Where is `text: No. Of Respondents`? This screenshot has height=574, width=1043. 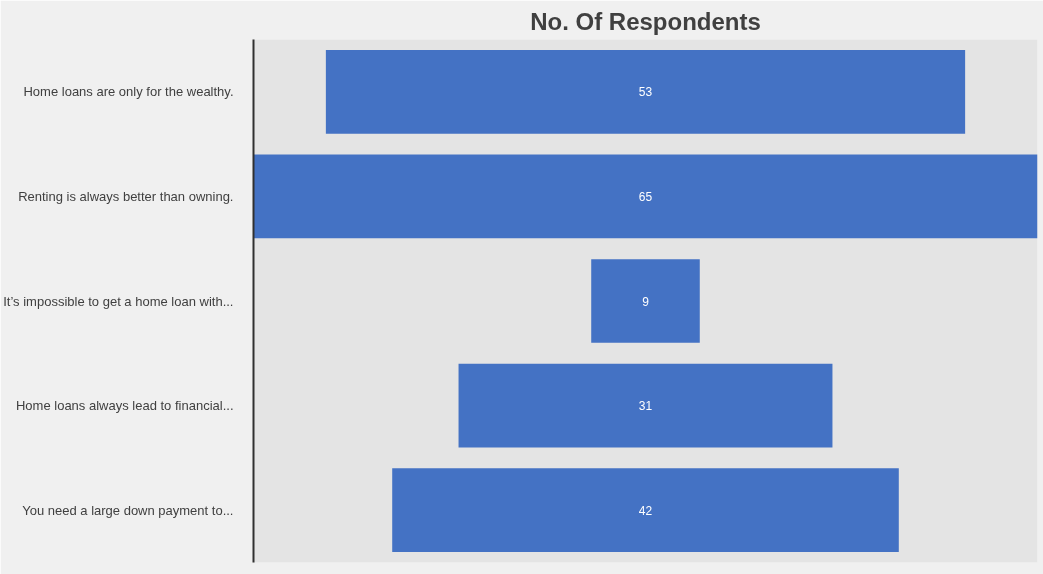 text: No. Of Respondents is located at coordinates (645, 21).